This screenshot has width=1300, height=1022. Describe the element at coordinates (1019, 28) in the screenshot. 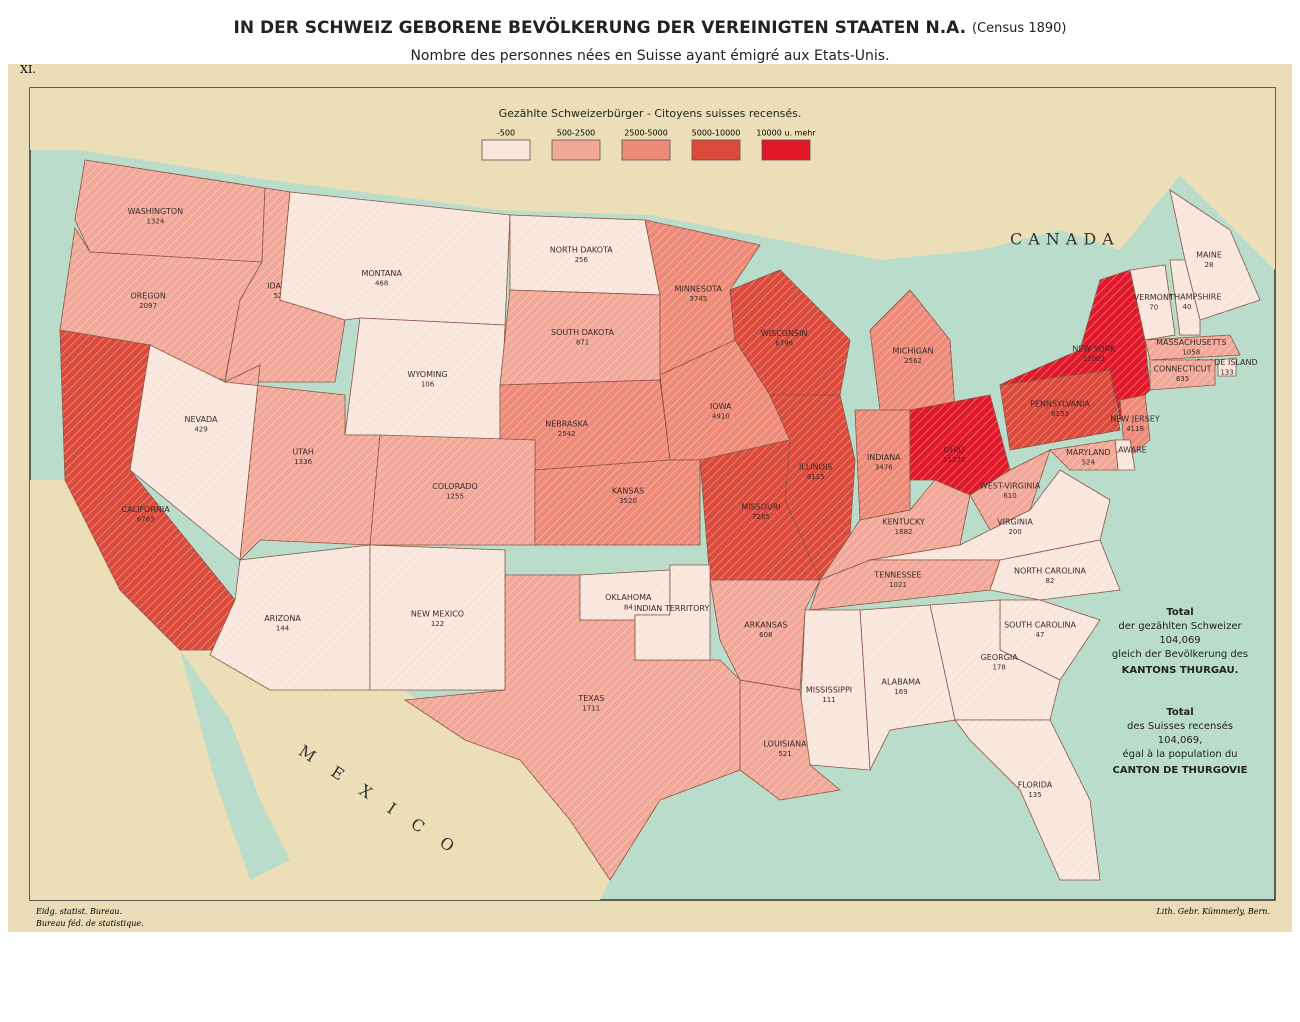

I see `title-census: (Census 1890)` at that location.